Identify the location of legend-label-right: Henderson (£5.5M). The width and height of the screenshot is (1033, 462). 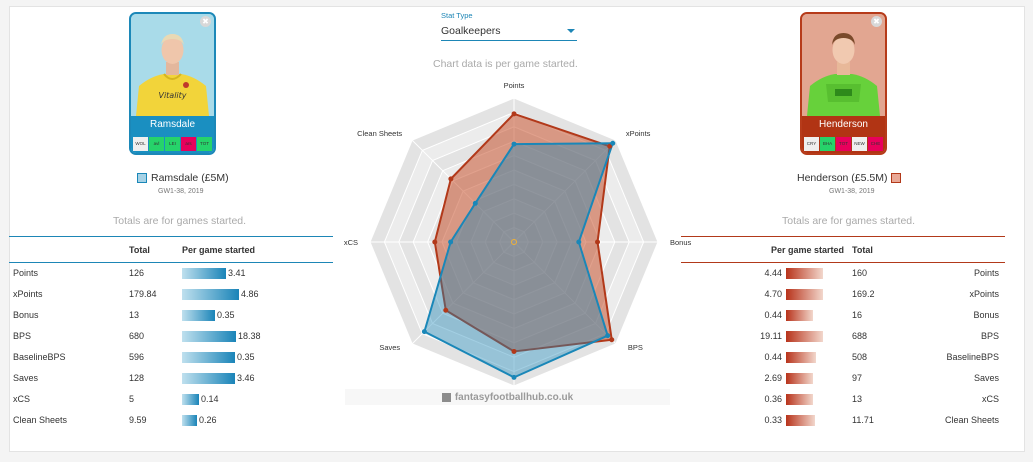
(842, 178).